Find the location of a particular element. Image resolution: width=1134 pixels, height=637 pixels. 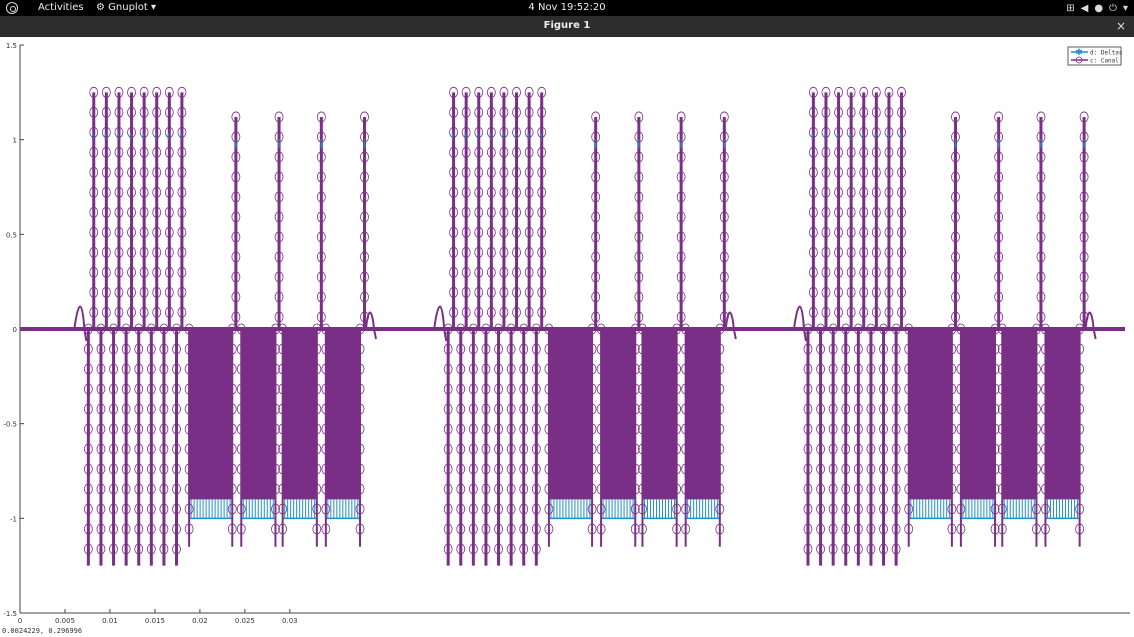

system-tray: ⊞ ◀ ● ⏻ ▾ is located at coordinates (1097, 8).